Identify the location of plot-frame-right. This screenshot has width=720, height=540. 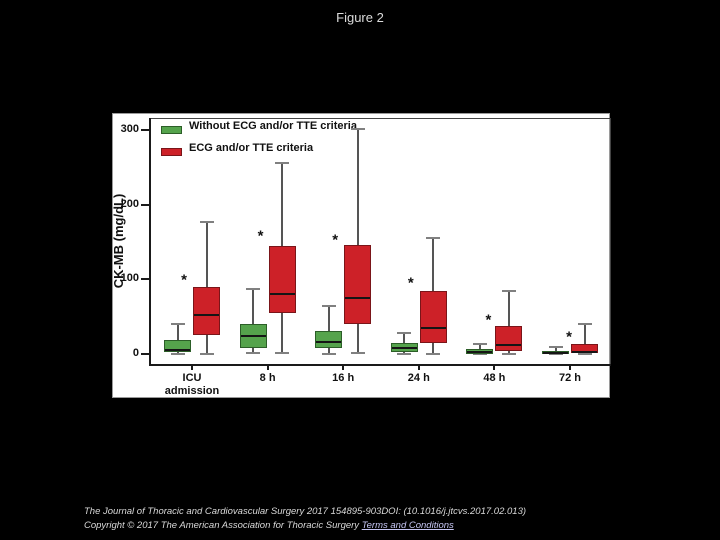
(610, 241).